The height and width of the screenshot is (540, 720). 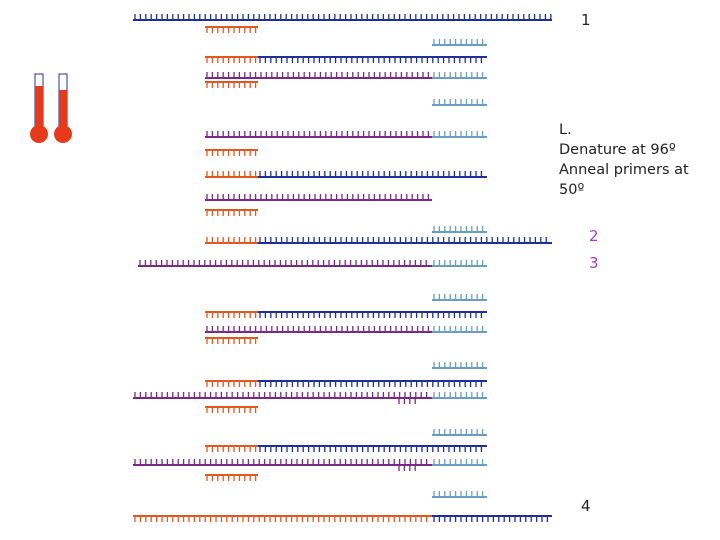 What do you see at coordinates (594, 263) in the screenshot?
I see `cycle-label-3: 3` at bounding box center [594, 263].